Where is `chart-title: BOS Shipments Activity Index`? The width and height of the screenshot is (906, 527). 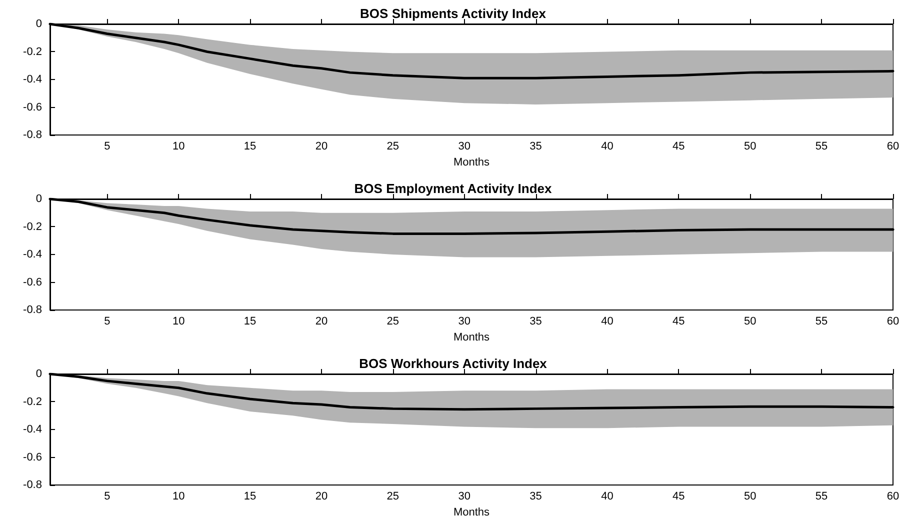
chart-title: BOS Shipments Activity Index is located at coordinates (453, 13).